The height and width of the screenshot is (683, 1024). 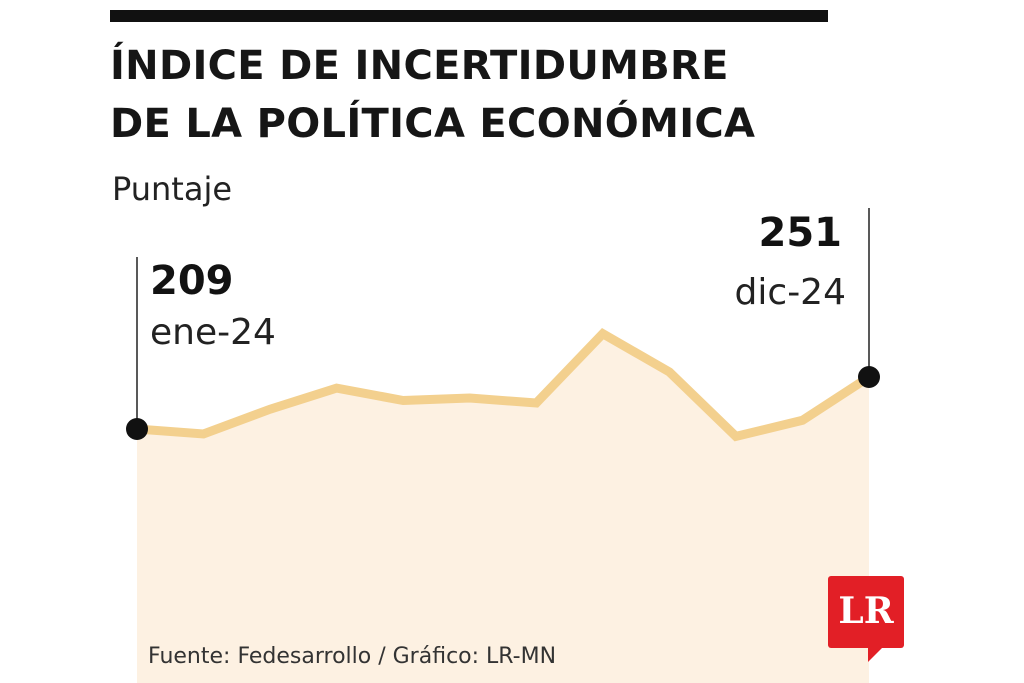 I want to click on annotation-date-label: ene-24, so click(x=213, y=332).